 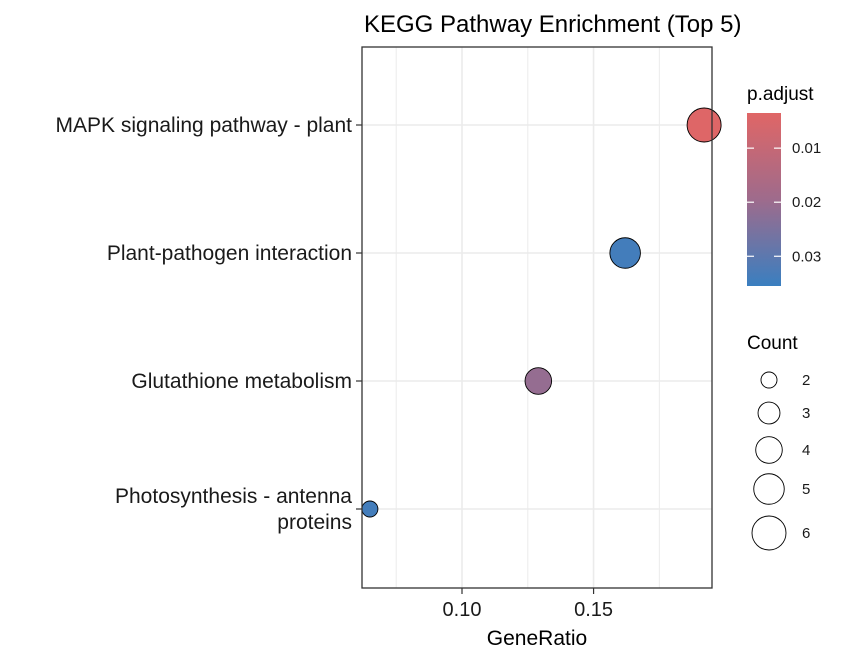 I want to click on size-legend-label: 2, so click(x=806, y=380).